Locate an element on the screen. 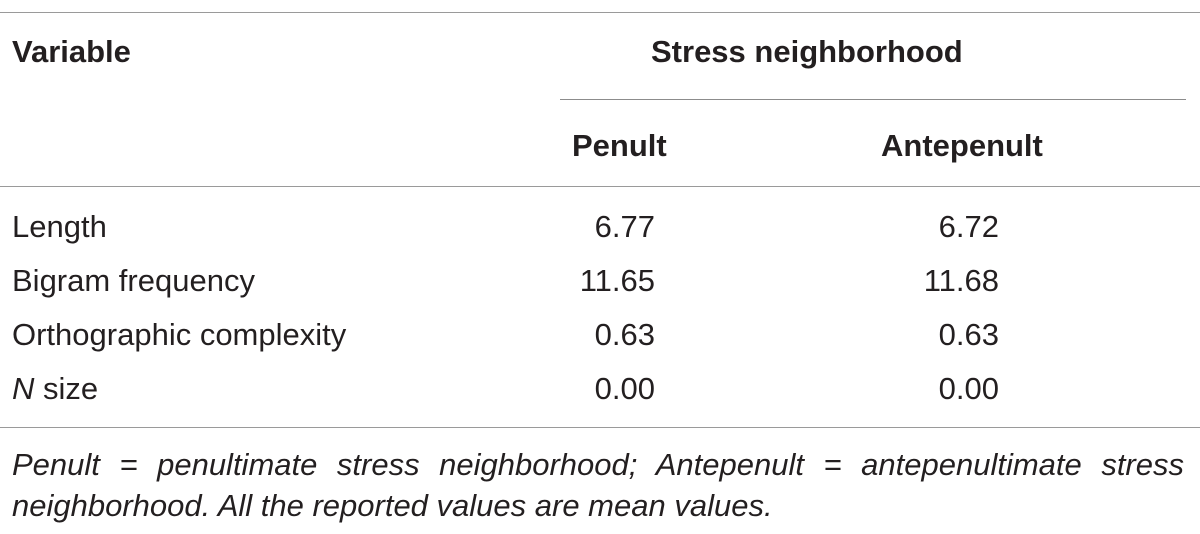 This screenshot has height=534, width=1200. header-antepenult: Antepenult is located at coordinates (962, 145).